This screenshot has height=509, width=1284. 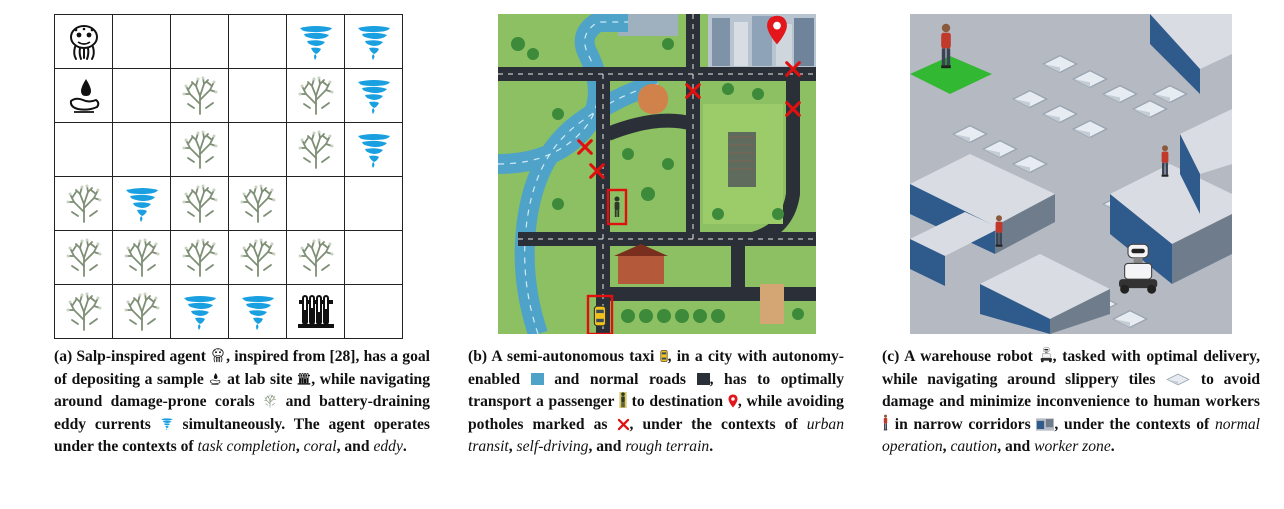 I want to click on context-eddy: eddy, so click(x=388, y=446).